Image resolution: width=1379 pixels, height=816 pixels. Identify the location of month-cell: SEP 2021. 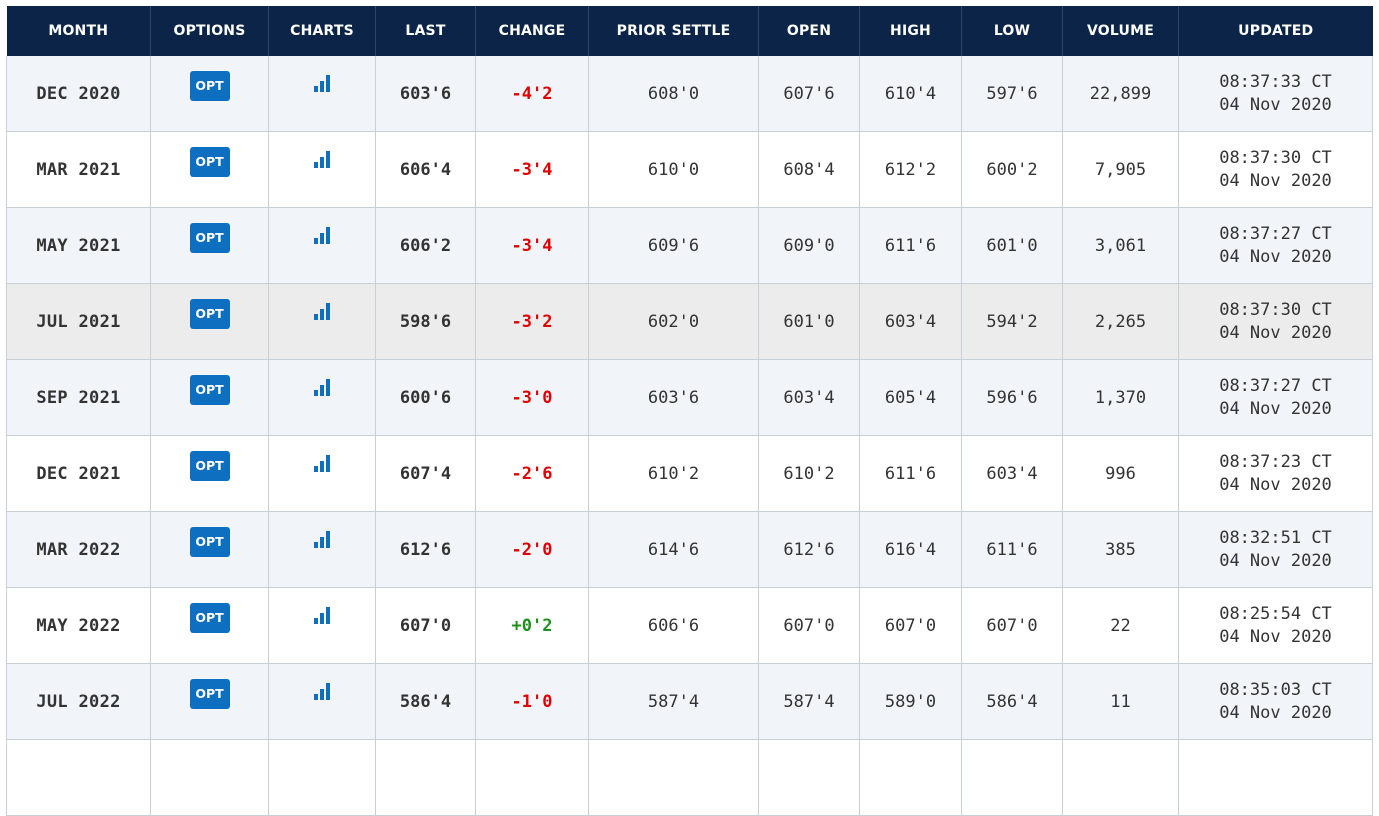
(78, 397).